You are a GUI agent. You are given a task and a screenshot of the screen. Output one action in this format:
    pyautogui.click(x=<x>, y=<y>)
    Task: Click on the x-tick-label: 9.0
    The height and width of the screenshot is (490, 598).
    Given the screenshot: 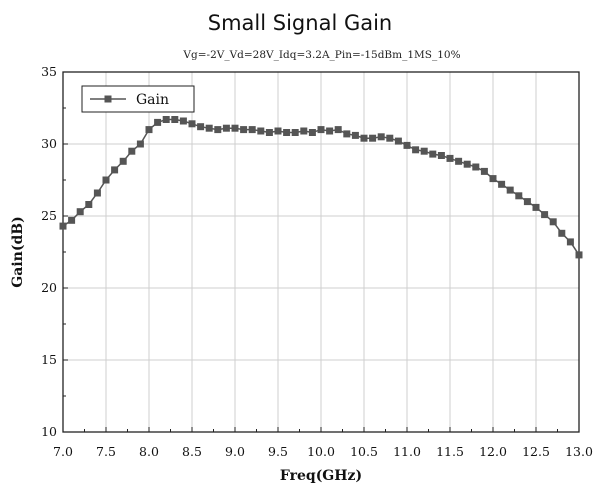 What is the action you would take?
    pyautogui.click(x=235, y=451)
    